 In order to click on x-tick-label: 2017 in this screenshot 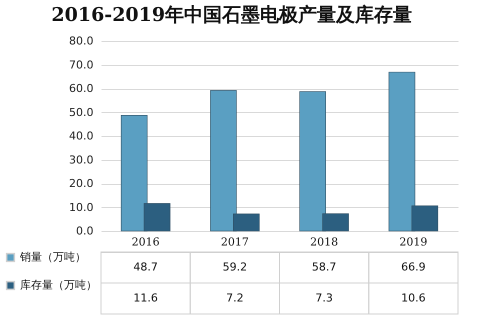, I will do `click(234, 242)`.